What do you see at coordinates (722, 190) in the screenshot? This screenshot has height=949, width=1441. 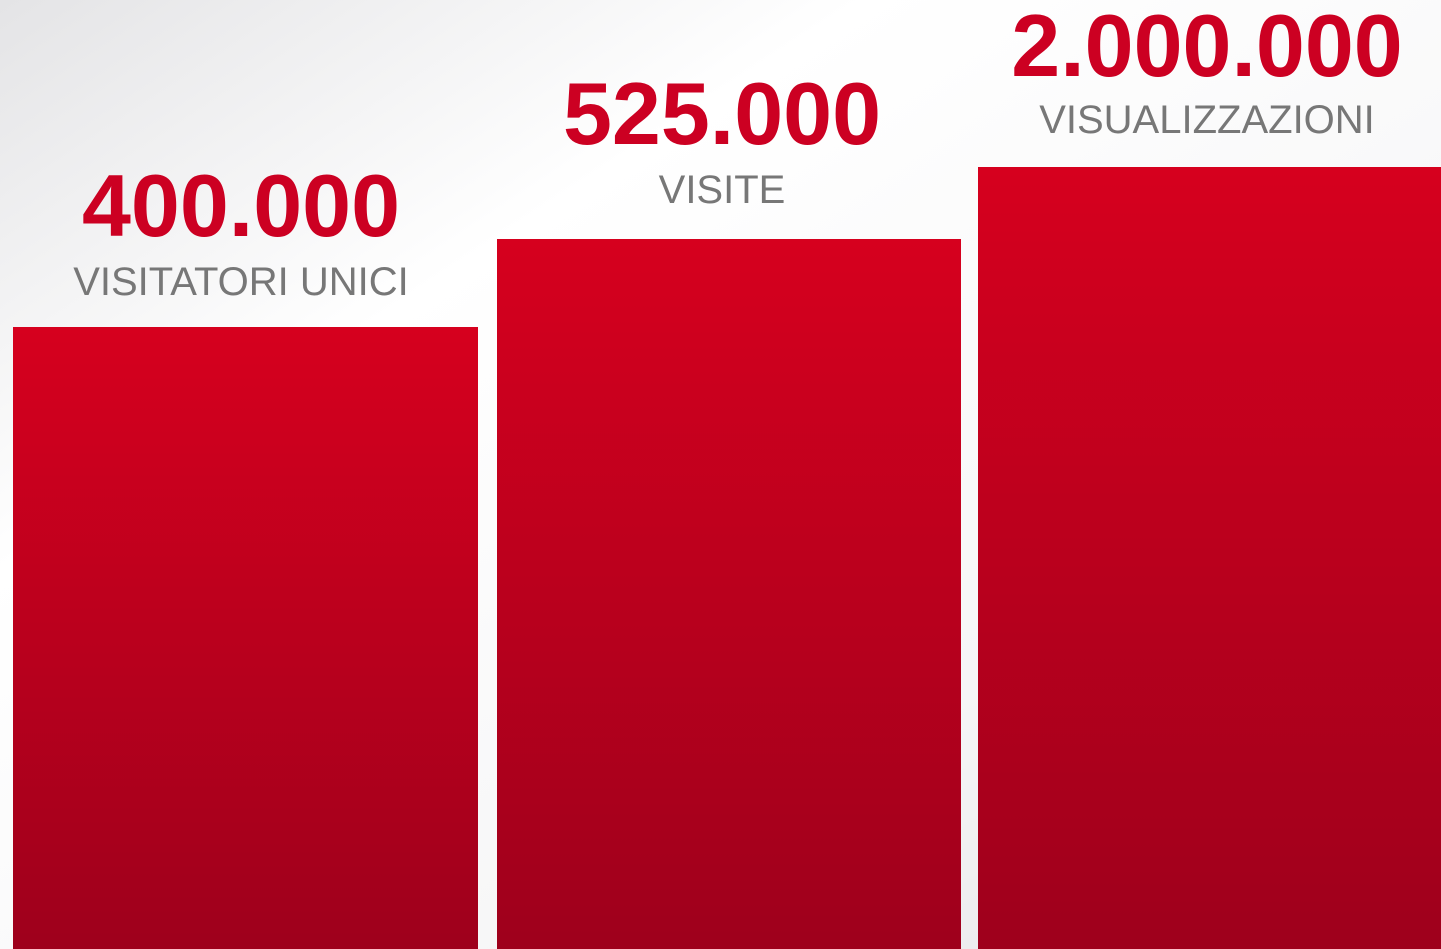 I see `stat-label: VISITE` at bounding box center [722, 190].